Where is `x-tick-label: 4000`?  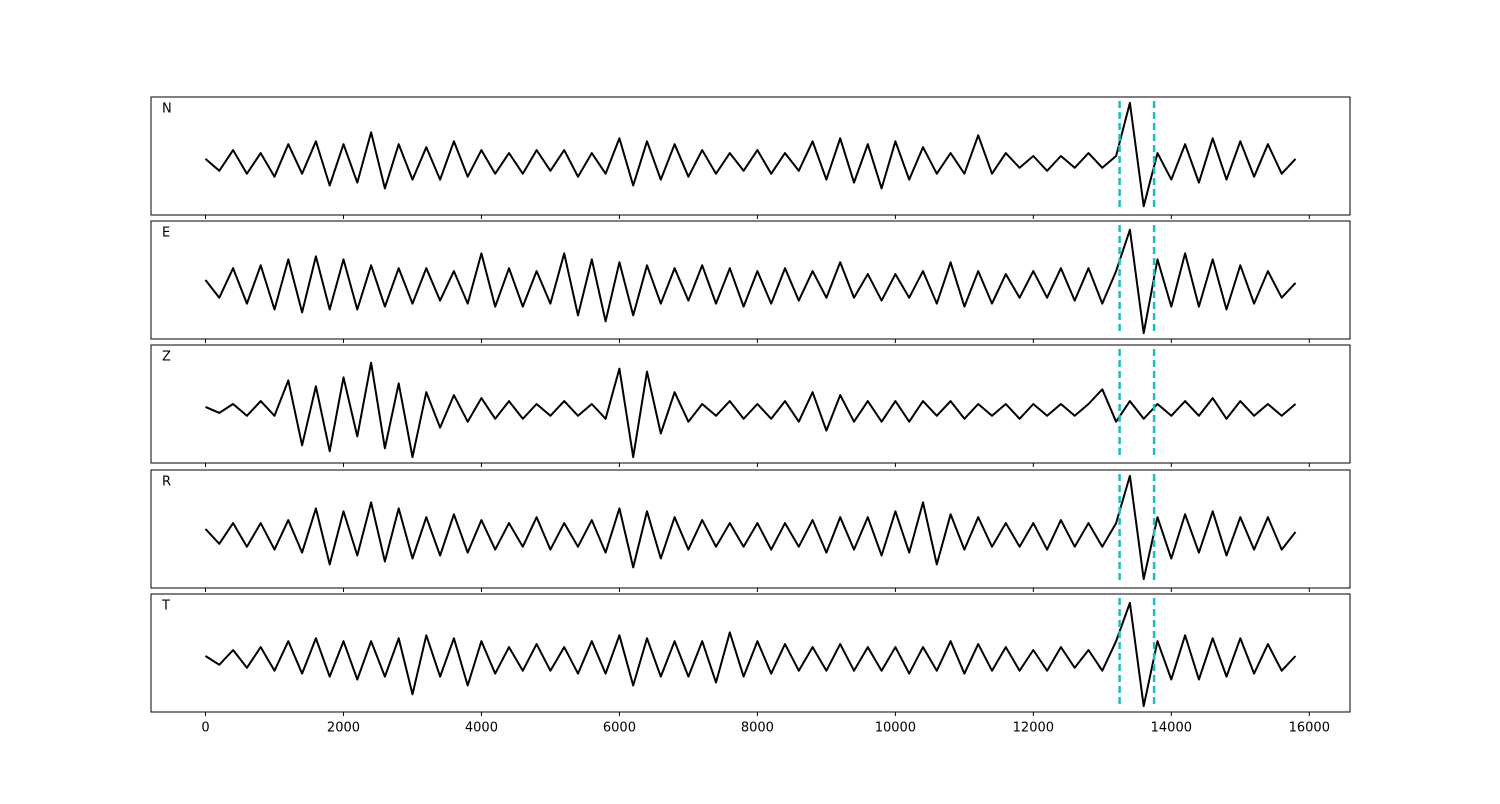
x-tick-label: 4000 is located at coordinates (481, 728).